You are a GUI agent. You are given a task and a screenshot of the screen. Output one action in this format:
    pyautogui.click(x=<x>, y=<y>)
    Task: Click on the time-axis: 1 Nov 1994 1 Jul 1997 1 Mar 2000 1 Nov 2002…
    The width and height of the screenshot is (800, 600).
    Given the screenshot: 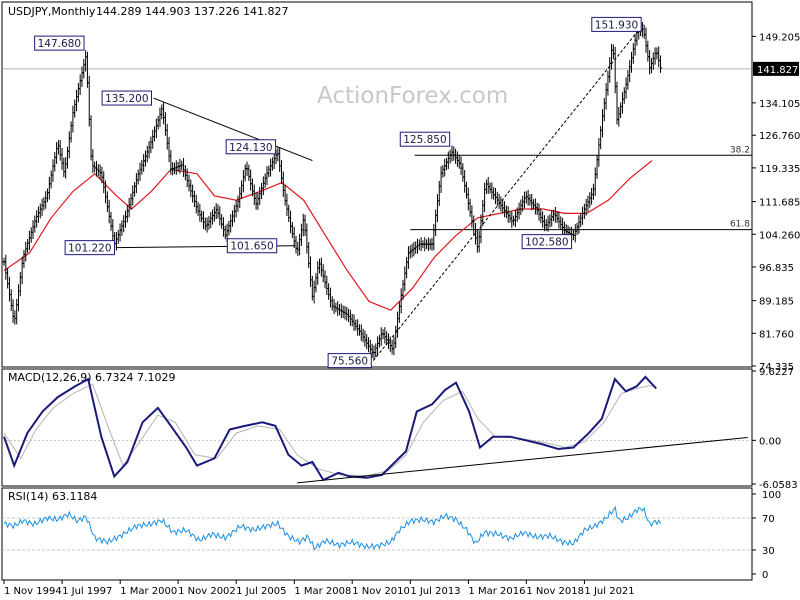 What is the action you would take?
    pyautogui.click(x=319, y=588)
    